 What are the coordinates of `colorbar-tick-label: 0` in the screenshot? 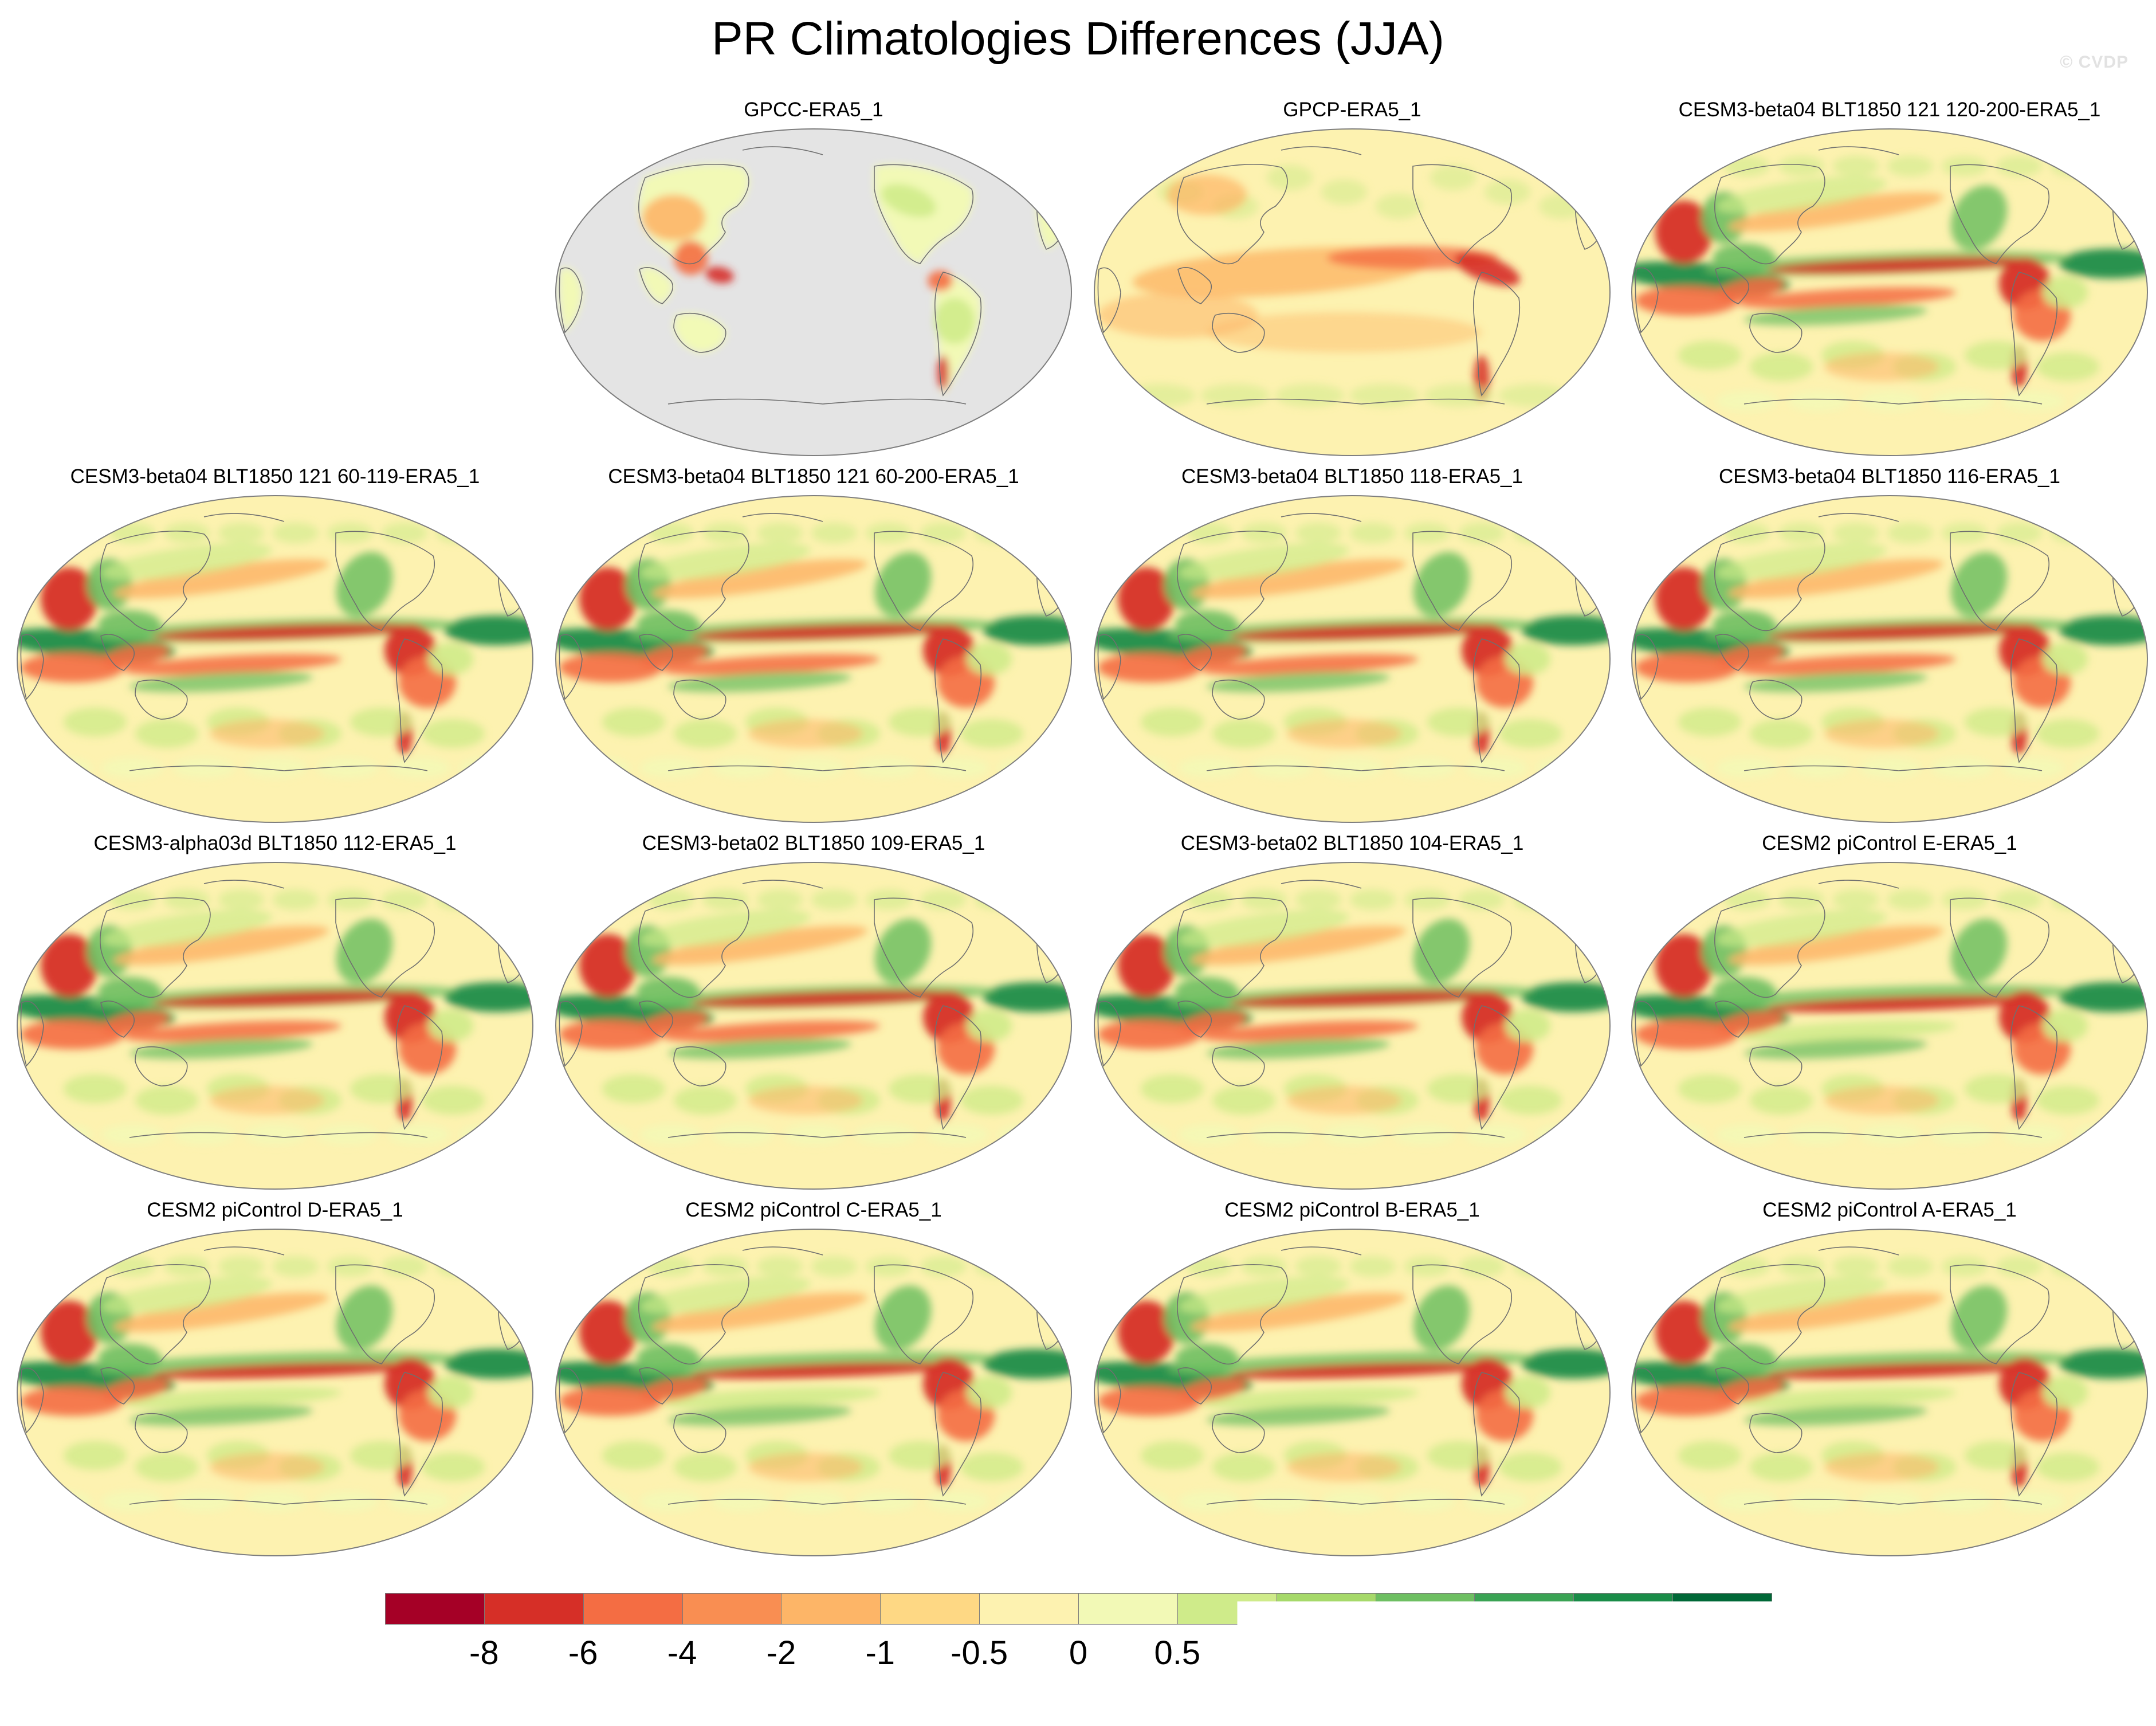 It's located at (1078, 1653).